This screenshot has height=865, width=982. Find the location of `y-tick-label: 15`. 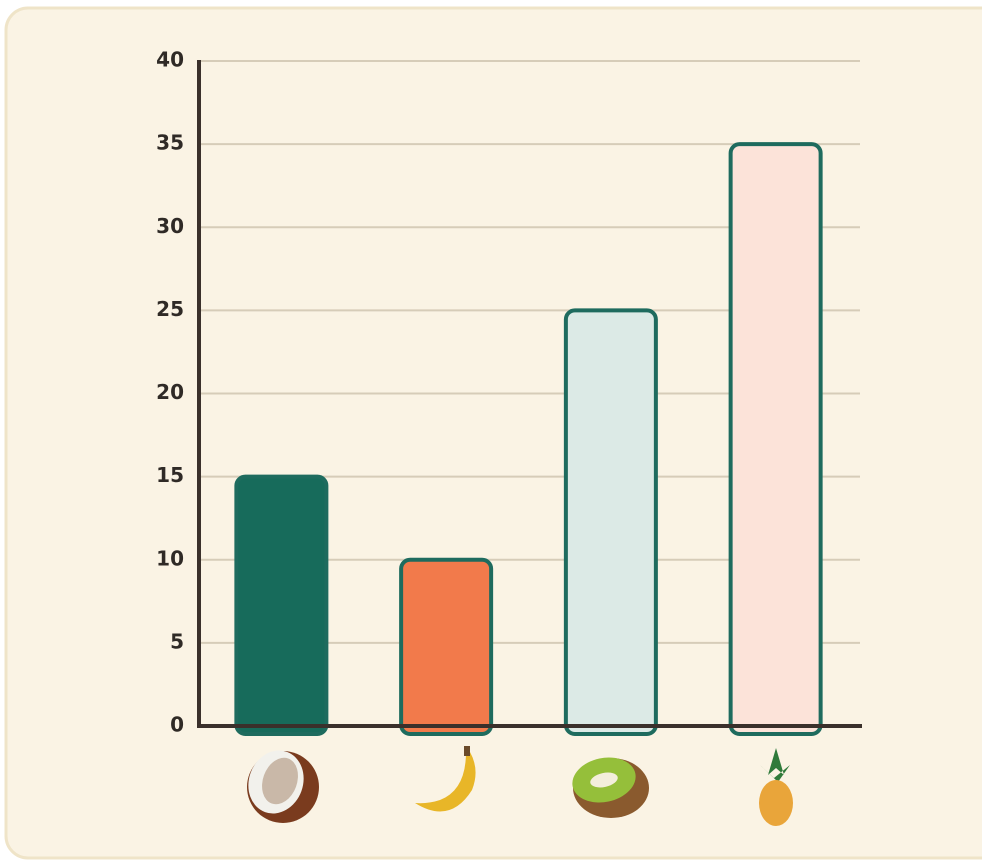

y-tick-label: 15 is located at coordinates (170, 475).